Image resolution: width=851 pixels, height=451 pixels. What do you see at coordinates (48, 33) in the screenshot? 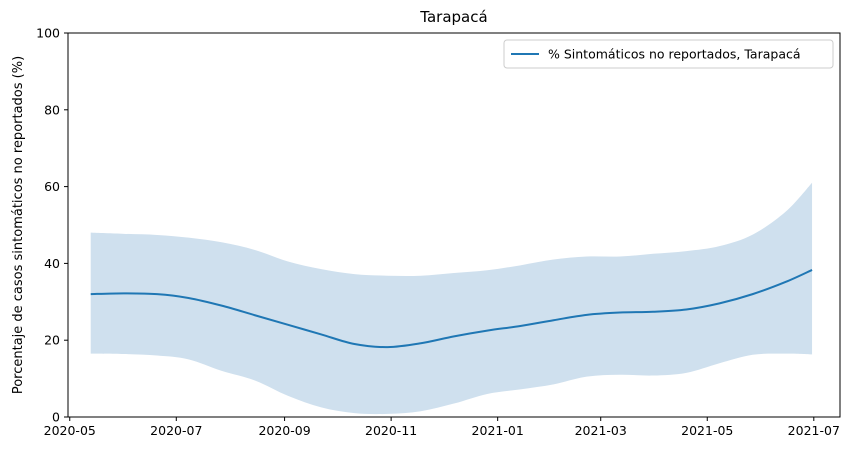
I see `y-tick-label: 100` at bounding box center [48, 33].